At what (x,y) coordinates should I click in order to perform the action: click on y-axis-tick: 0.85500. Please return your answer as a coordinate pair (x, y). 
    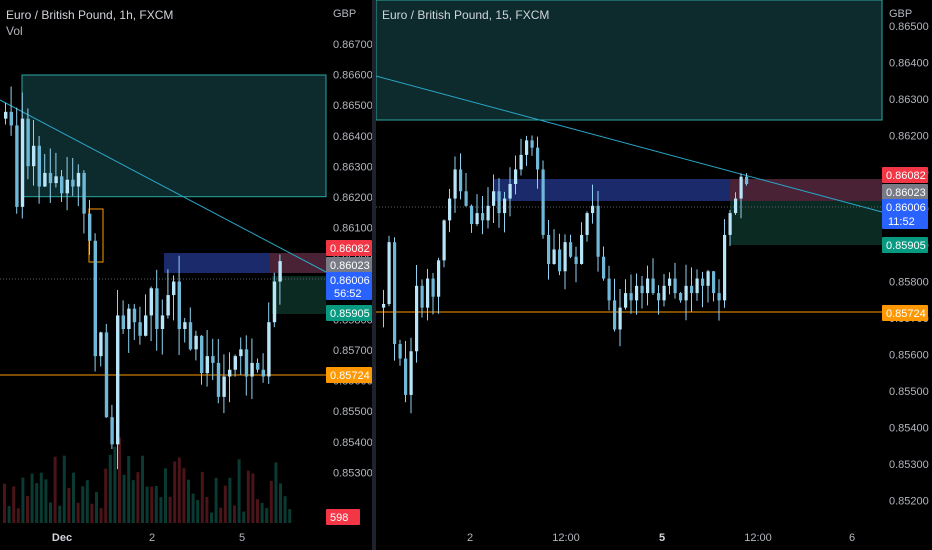
    Looking at the image, I should click on (909, 392).